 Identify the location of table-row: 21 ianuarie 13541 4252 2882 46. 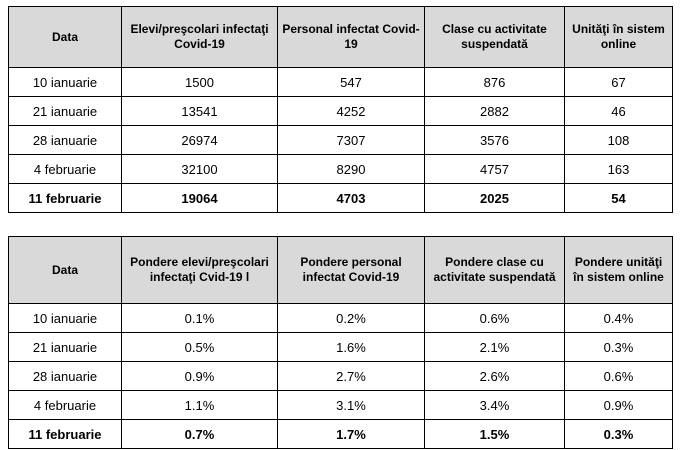
(340, 111).